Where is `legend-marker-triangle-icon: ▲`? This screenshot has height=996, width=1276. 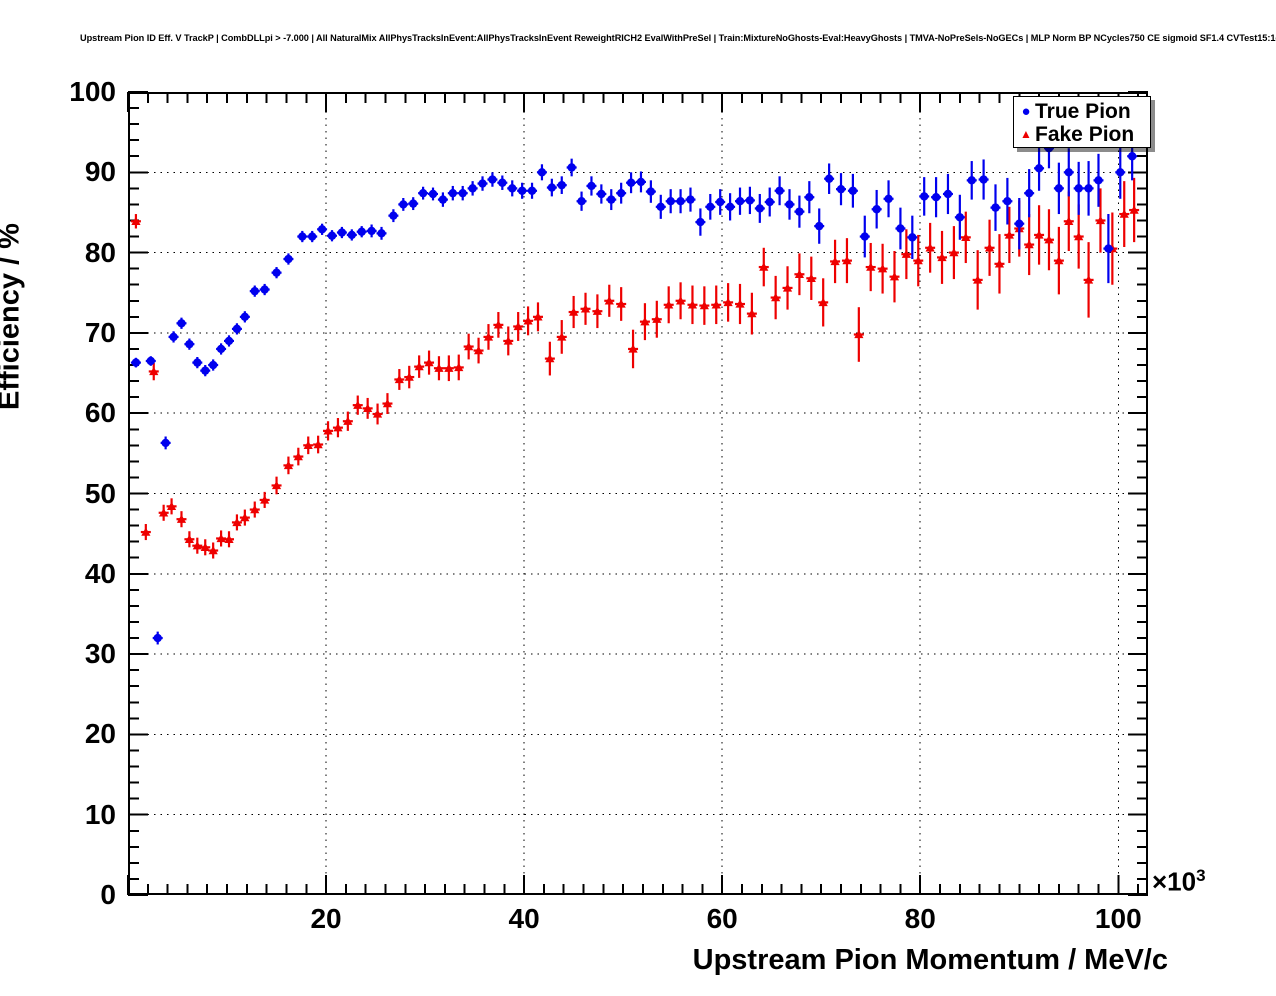
legend-marker-triangle-icon: ▲ is located at coordinates (1026, 134).